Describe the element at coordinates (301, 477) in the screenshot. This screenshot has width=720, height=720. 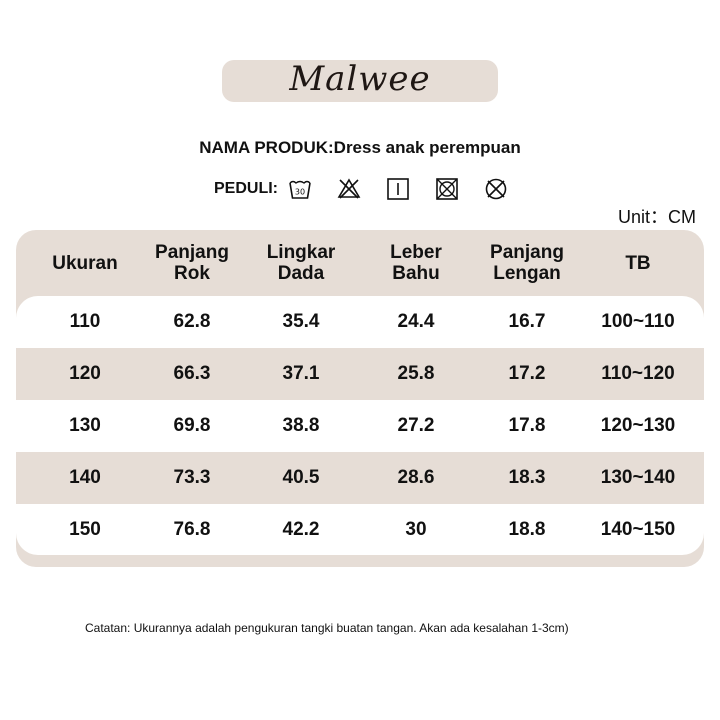
I see `table-cell: 40.5` at that location.